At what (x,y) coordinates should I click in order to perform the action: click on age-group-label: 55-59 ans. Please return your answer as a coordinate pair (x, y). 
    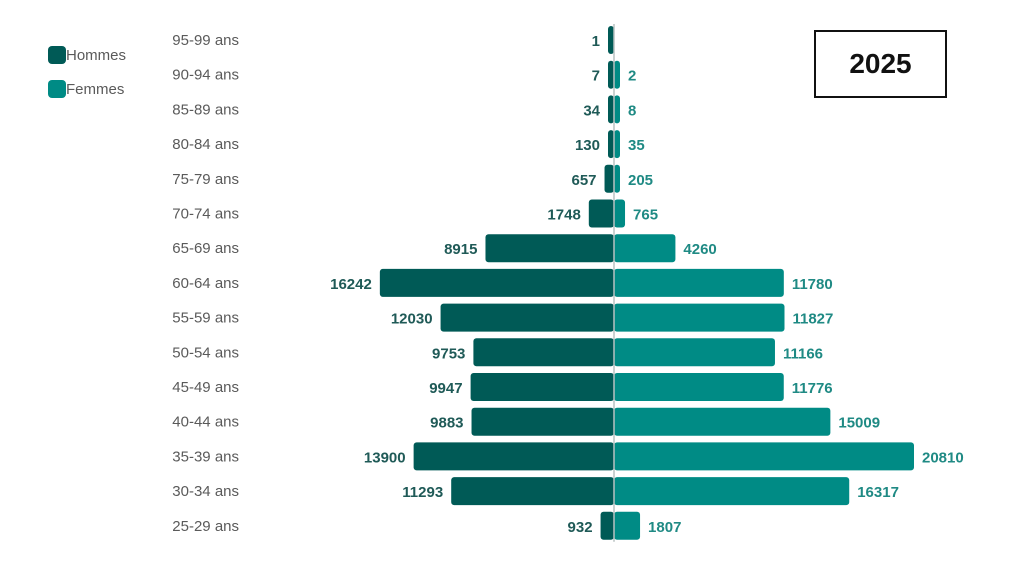
    Looking at the image, I should click on (205, 318).